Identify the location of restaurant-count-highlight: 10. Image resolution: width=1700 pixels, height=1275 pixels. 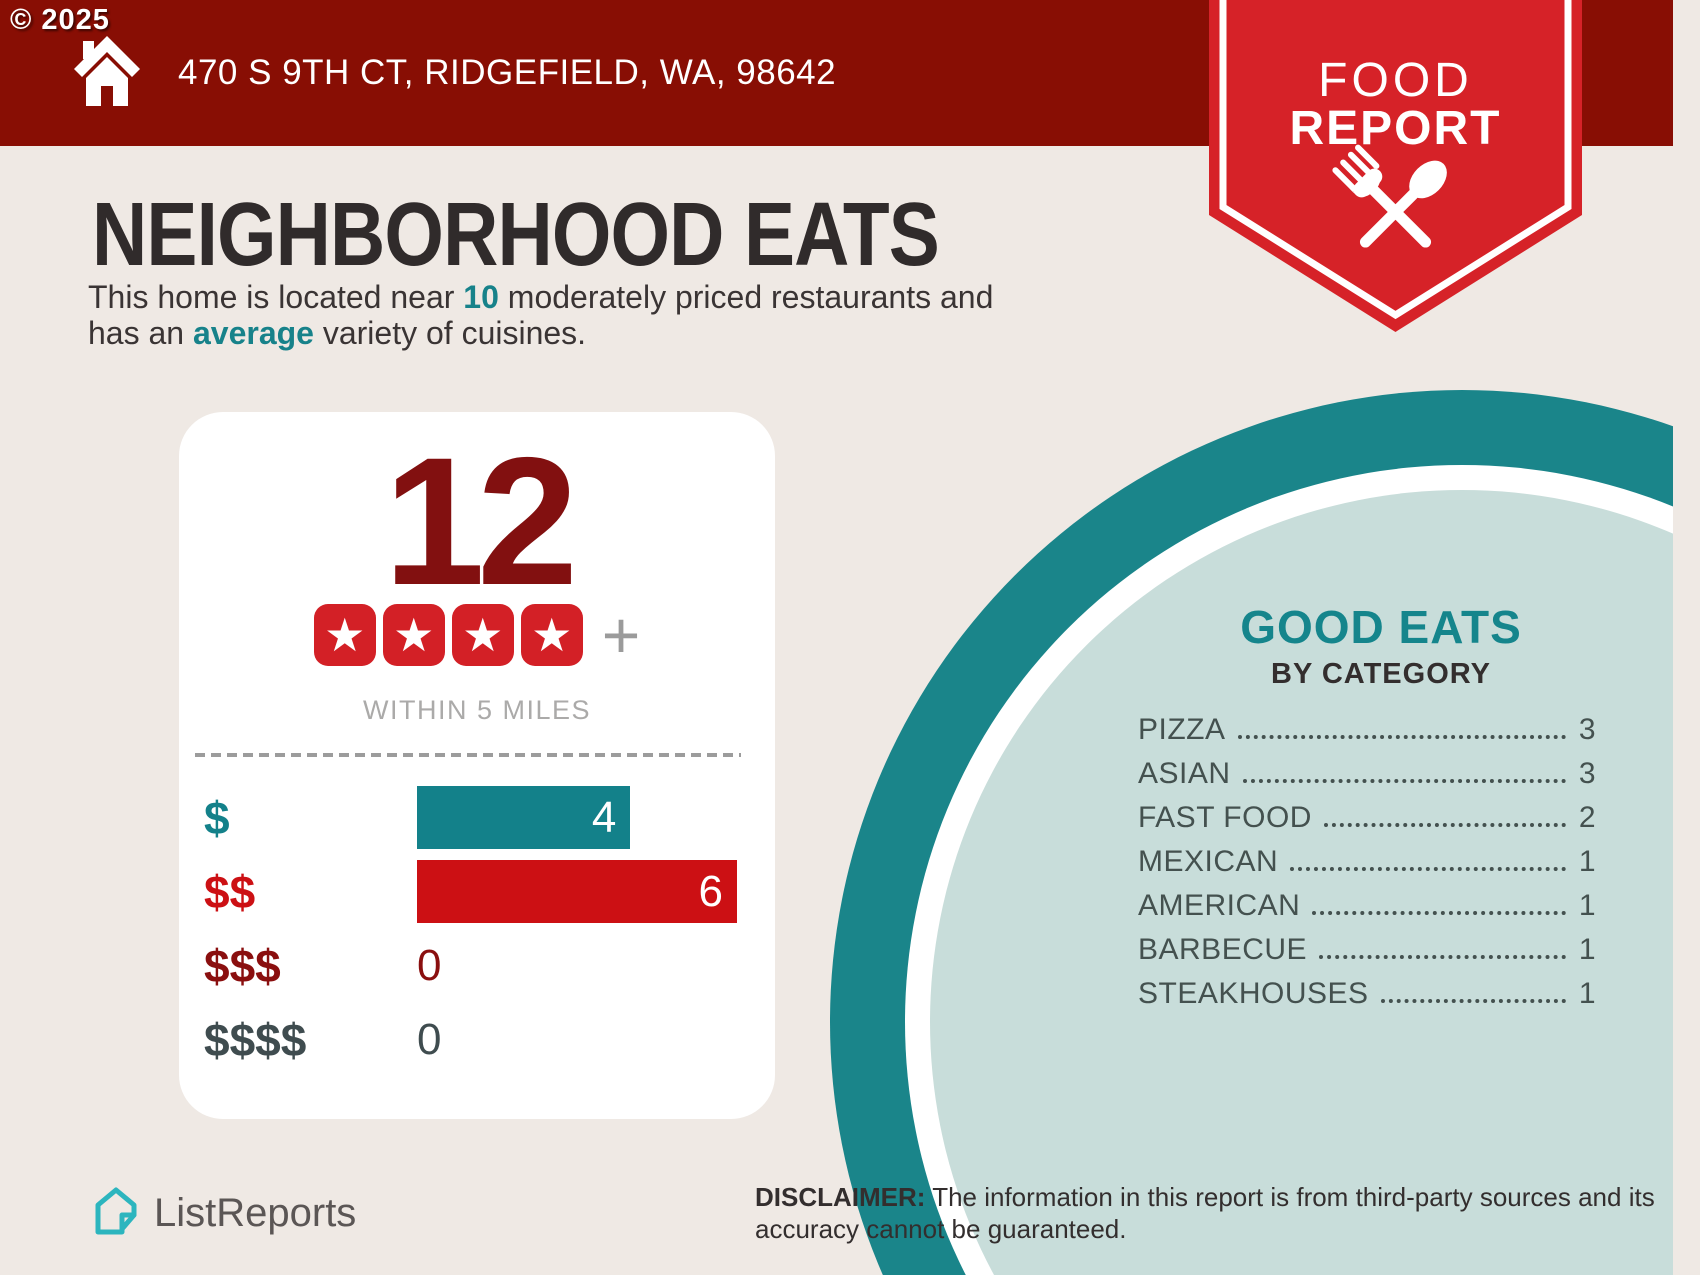
(481, 297).